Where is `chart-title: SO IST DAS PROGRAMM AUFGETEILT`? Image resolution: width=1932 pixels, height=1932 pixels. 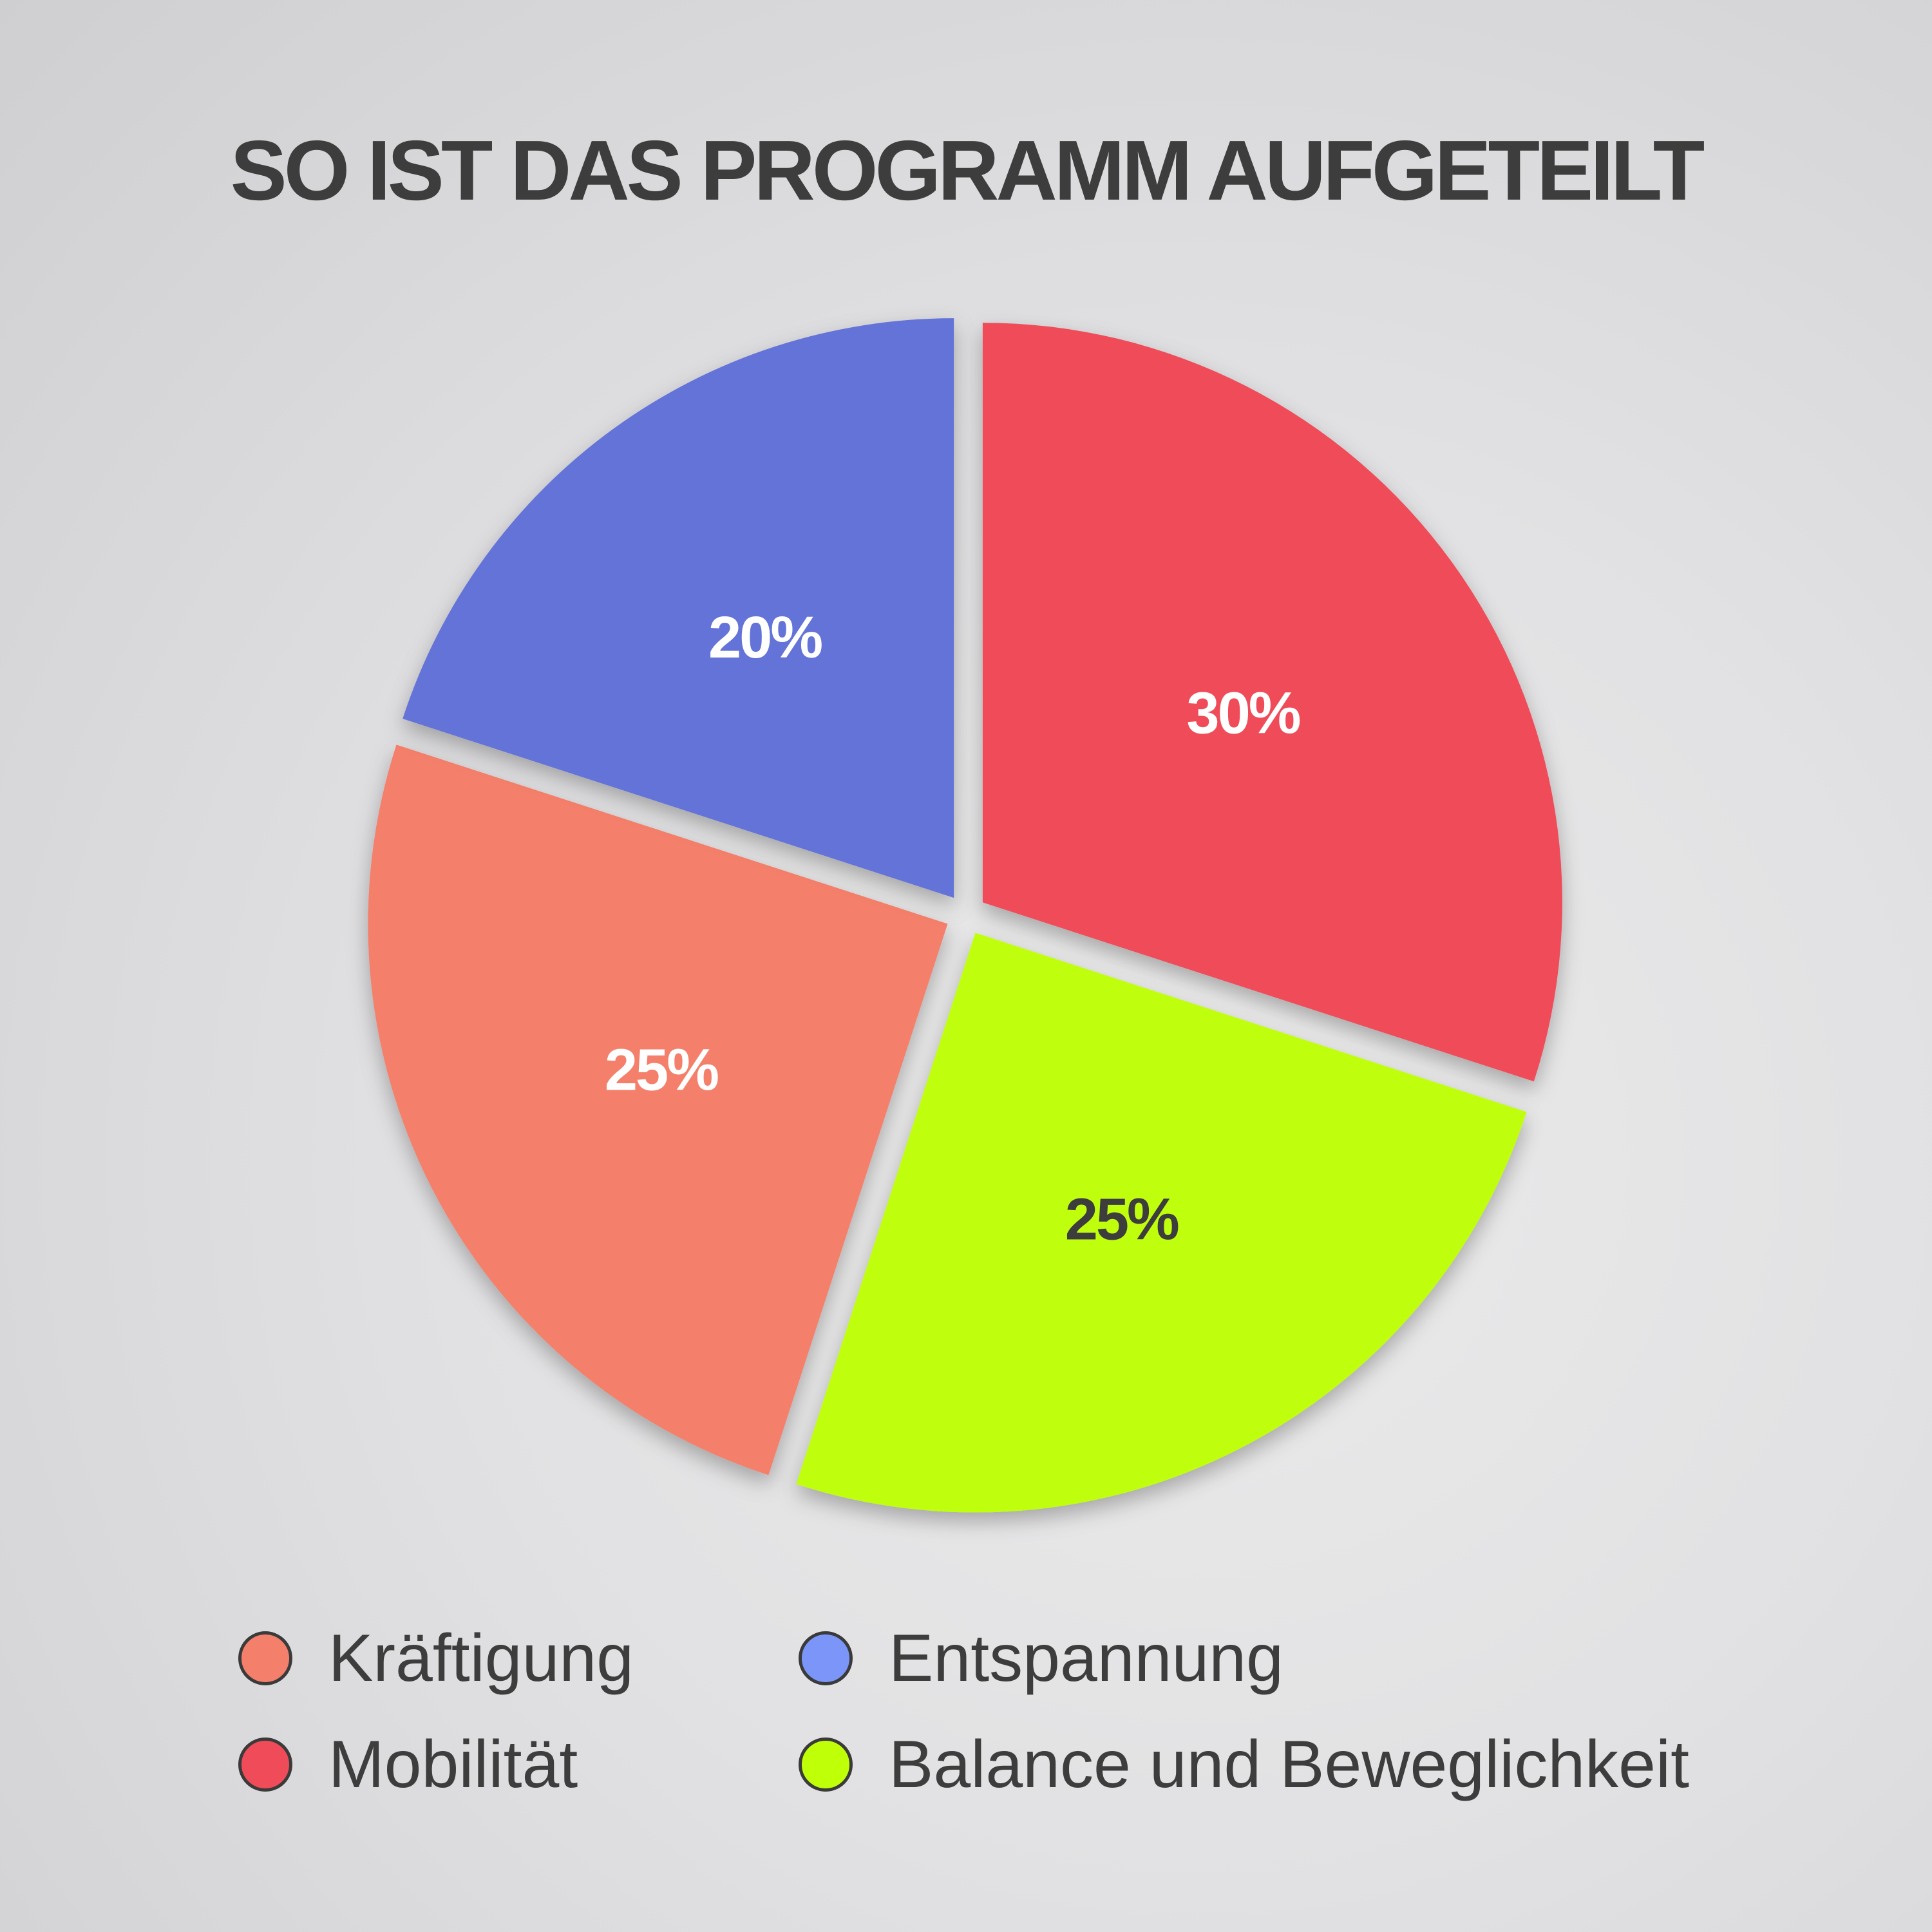
chart-title: SO IST DAS PROGRAMM AUFGETEILT is located at coordinates (968, 170).